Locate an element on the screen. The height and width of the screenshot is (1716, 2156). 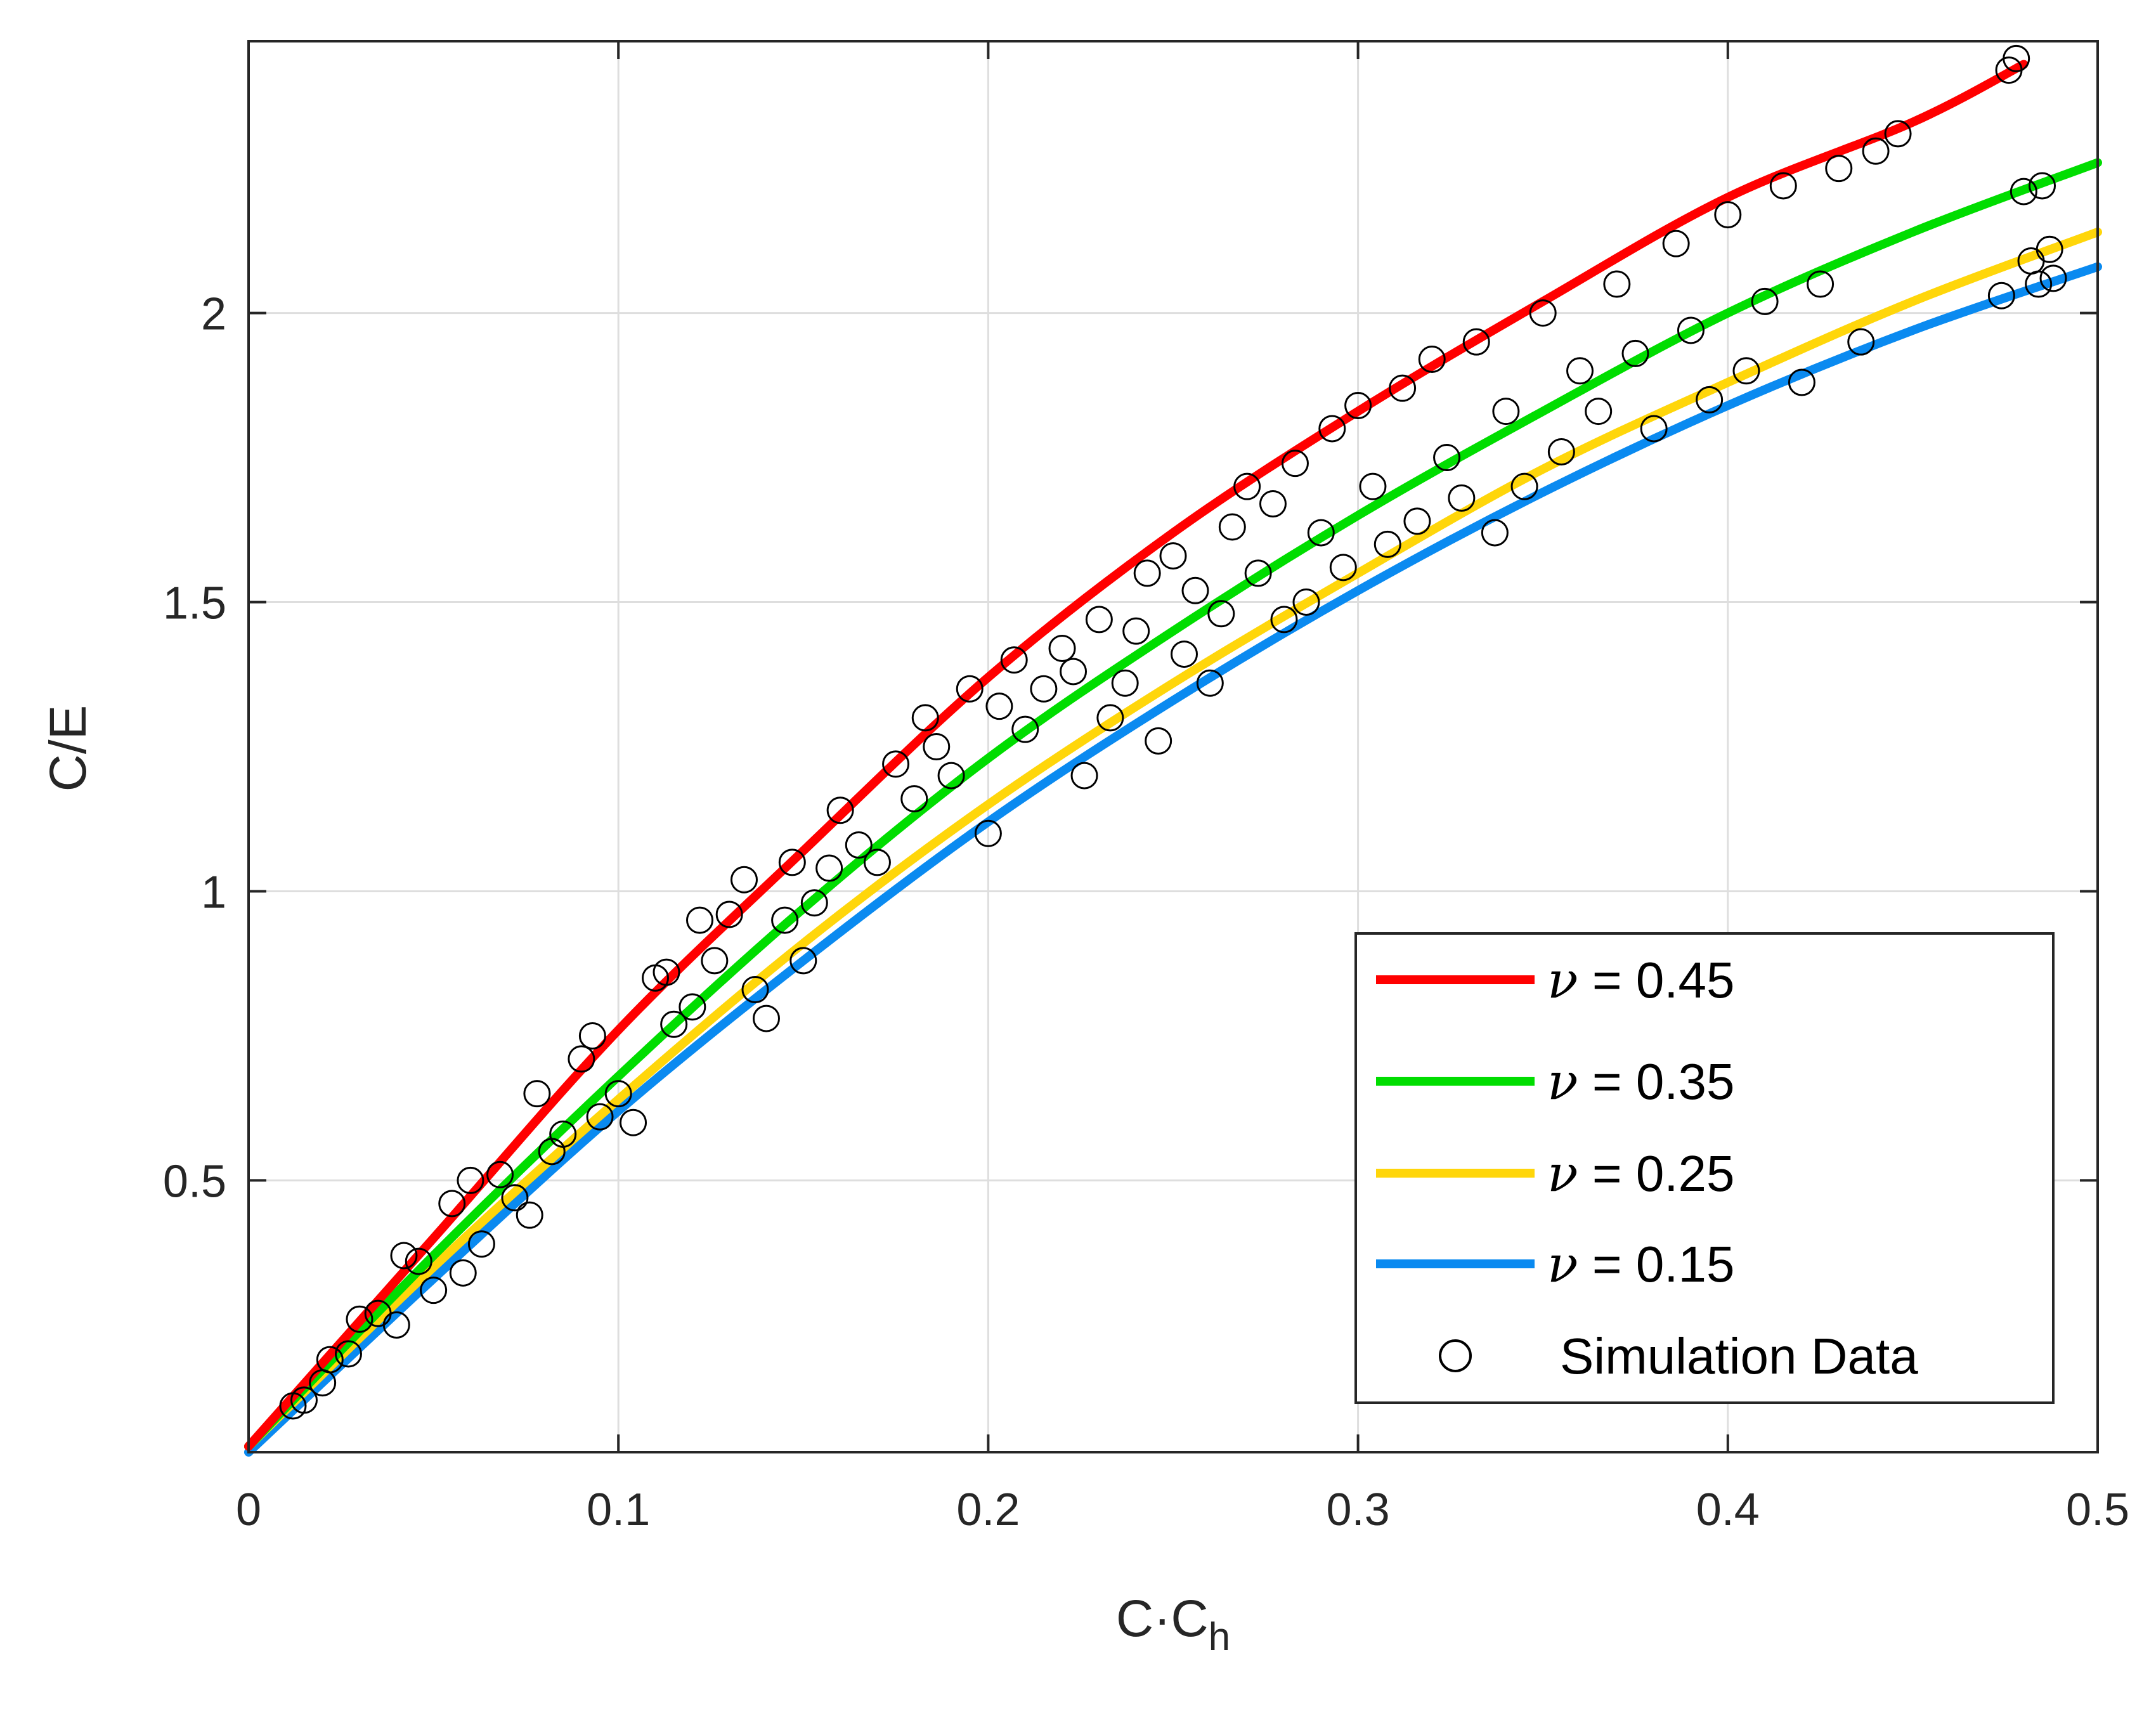
x-axis-label-main: C·C is located at coordinates (1162, 1619).